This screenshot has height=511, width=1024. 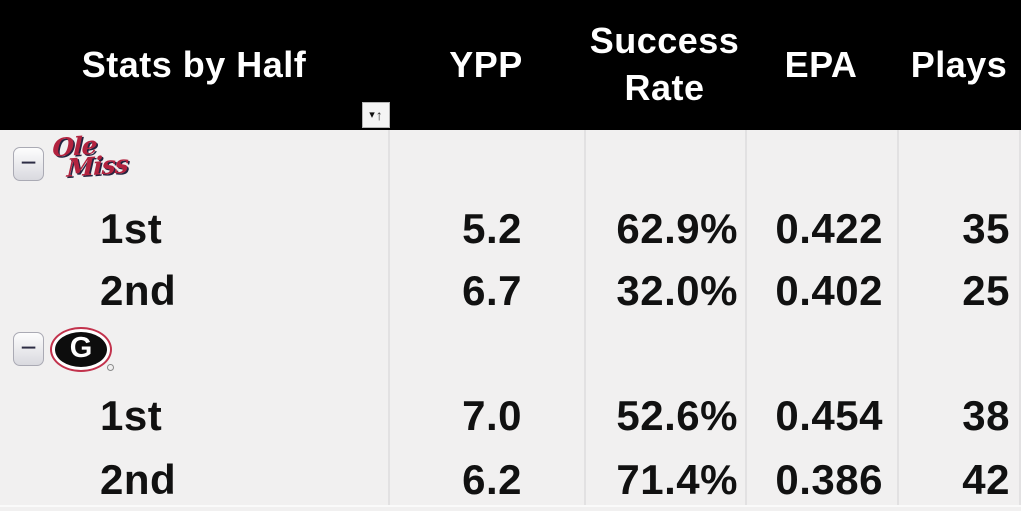 What do you see at coordinates (664, 64) in the screenshot?
I see `header-success-rate: Success Rate` at bounding box center [664, 64].